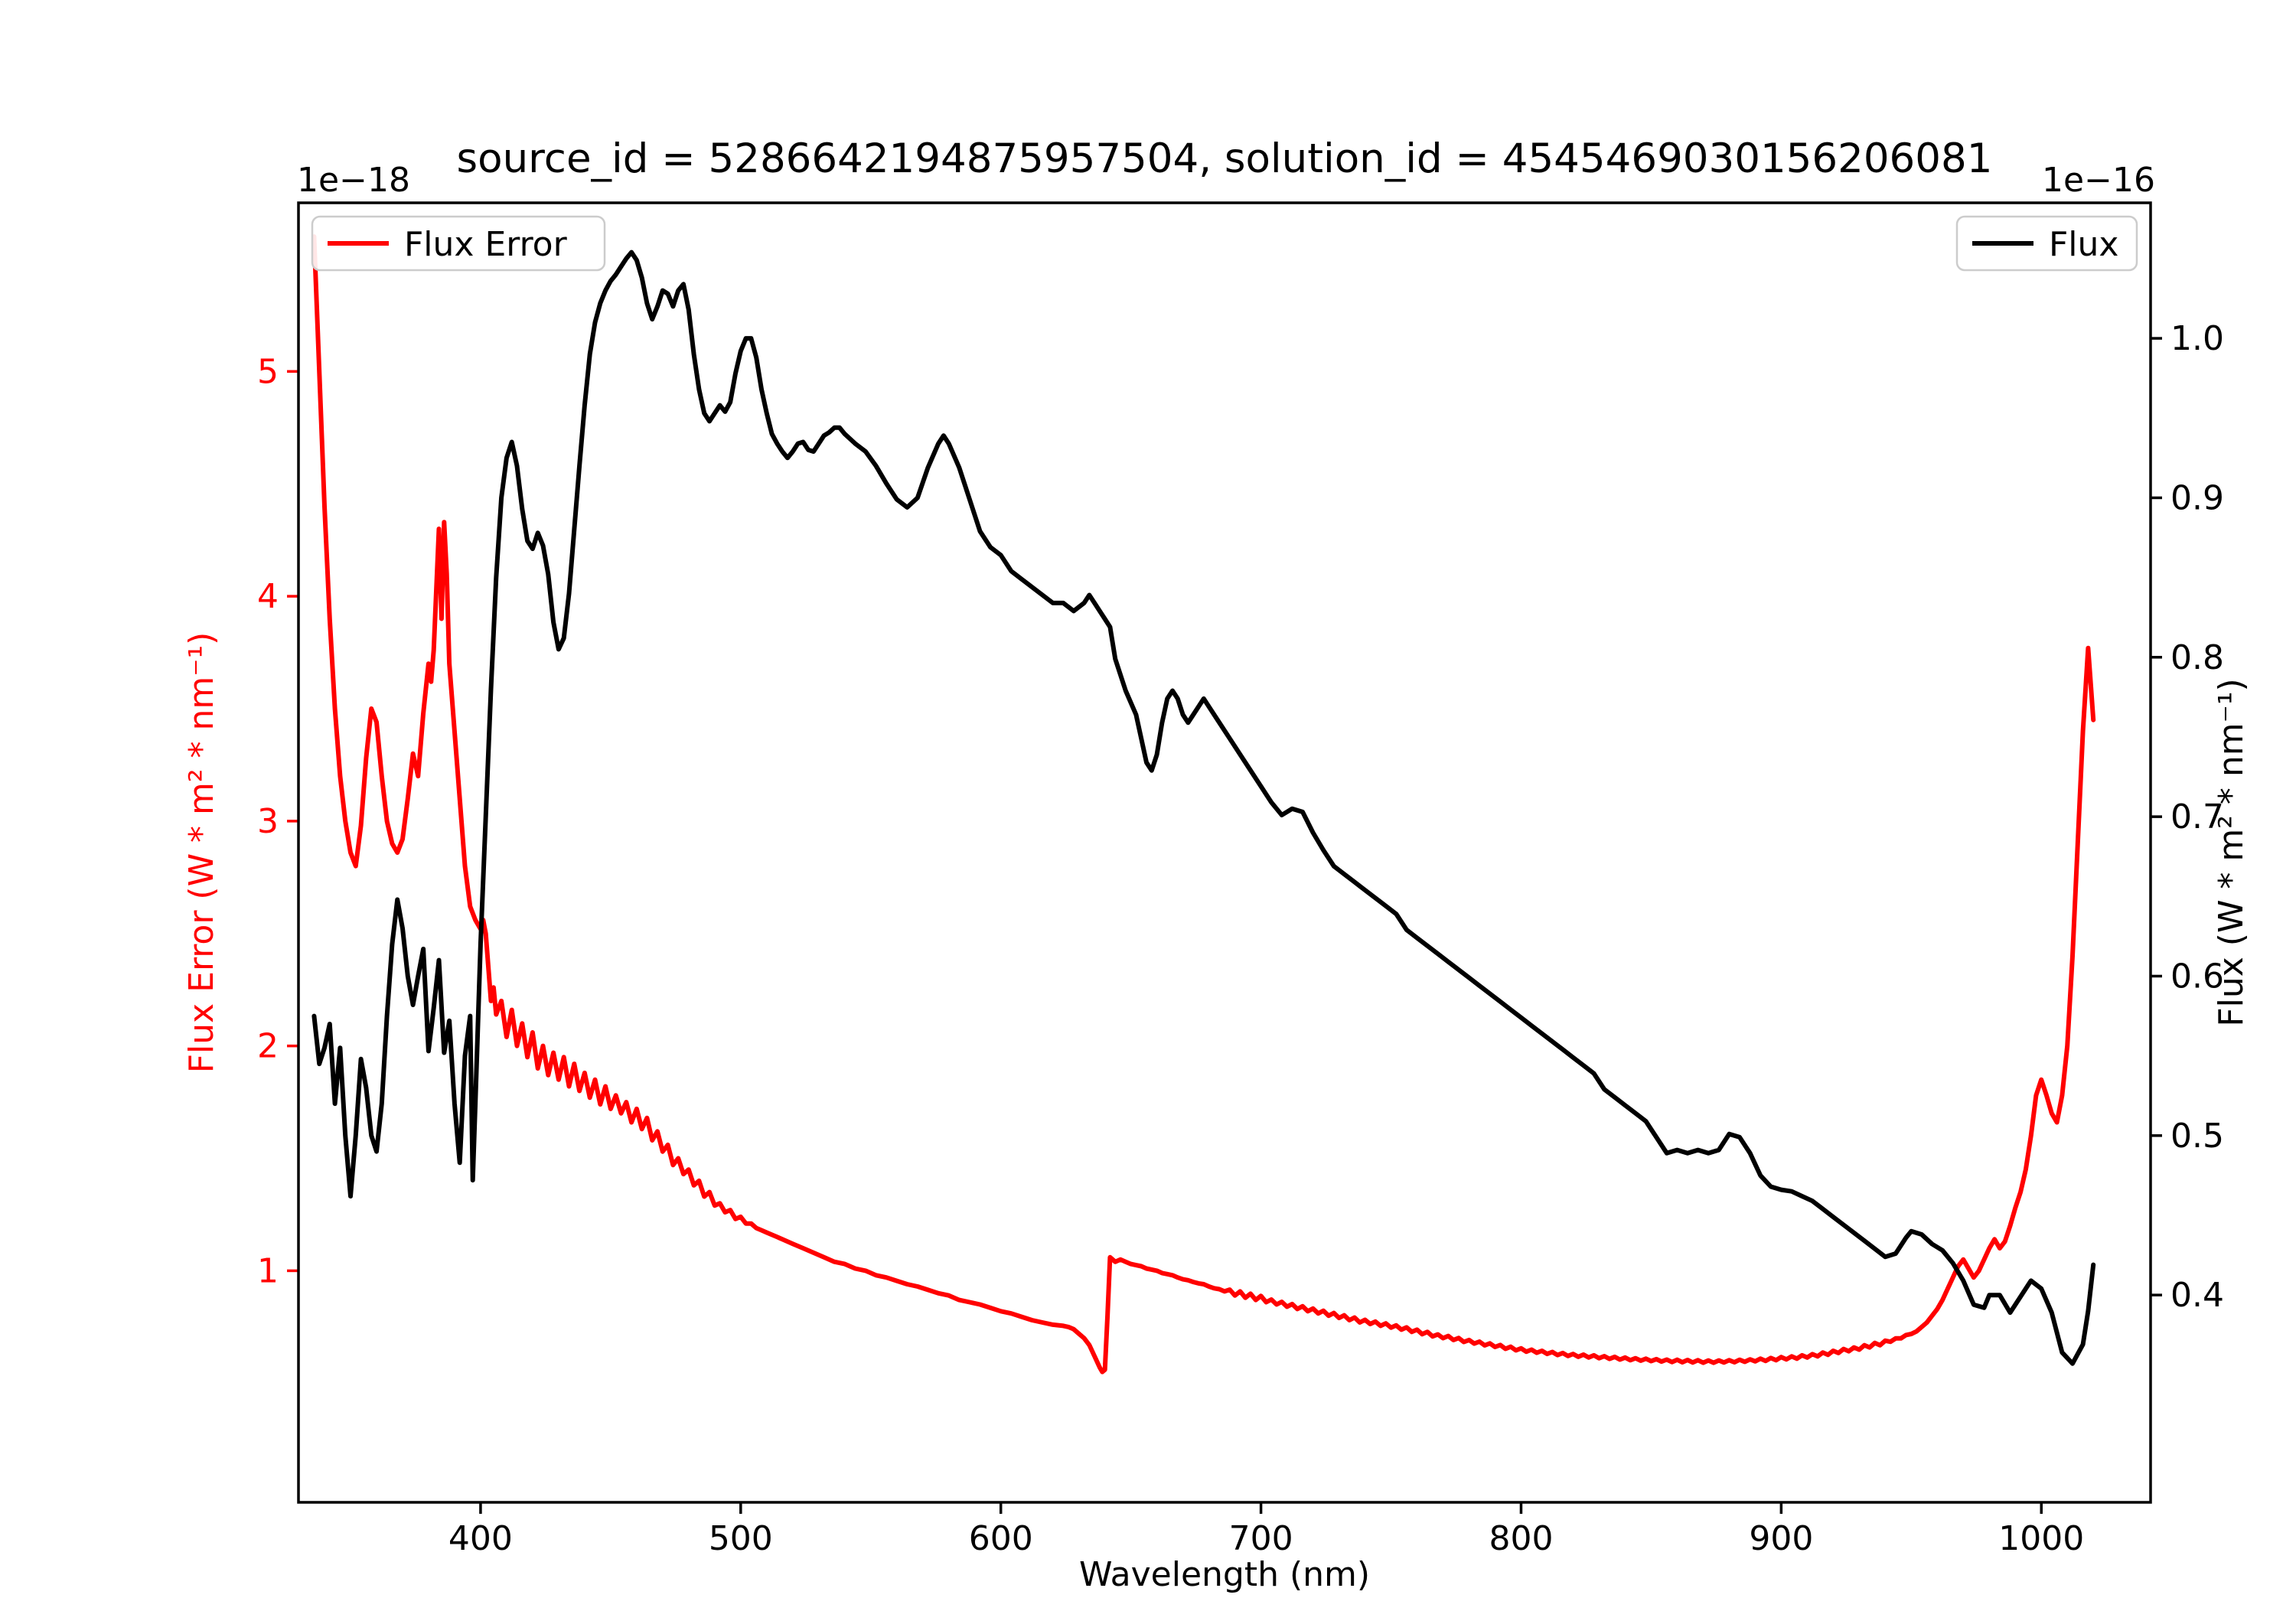 The width and height of the screenshot is (2296, 1611). I want to click on right-tick-label: 0.6, so click(2197, 976).